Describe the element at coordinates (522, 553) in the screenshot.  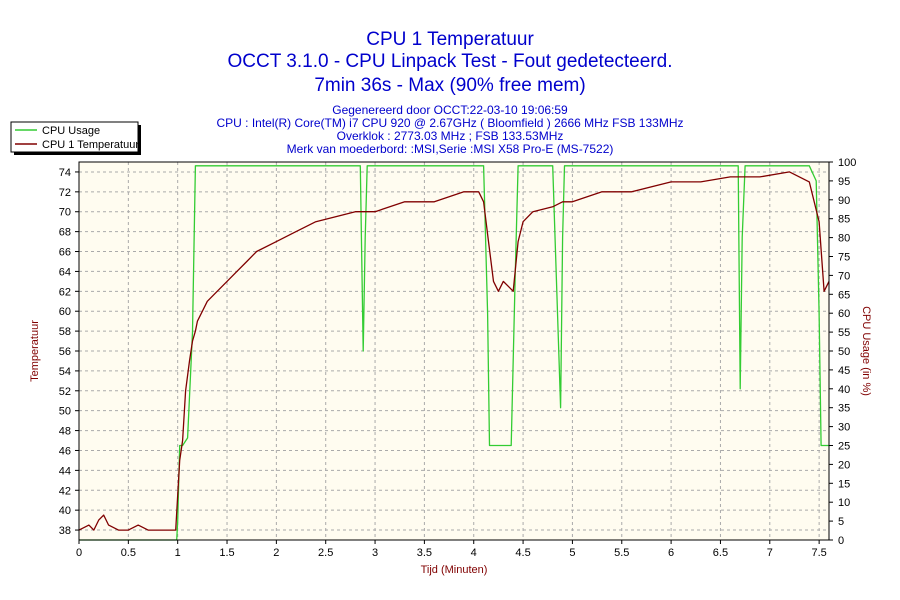
I see `x-tick-label: 4.5` at that location.